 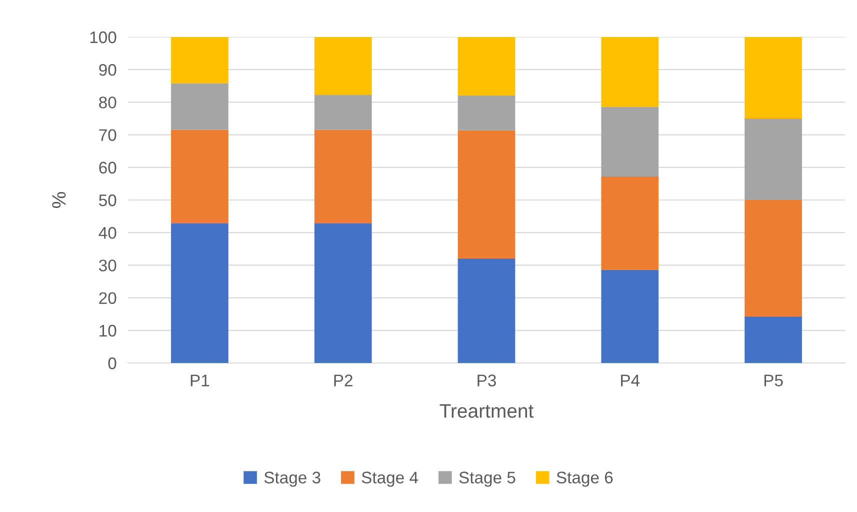 I want to click on y-tick-label: 20, so click(x=107, y=298).